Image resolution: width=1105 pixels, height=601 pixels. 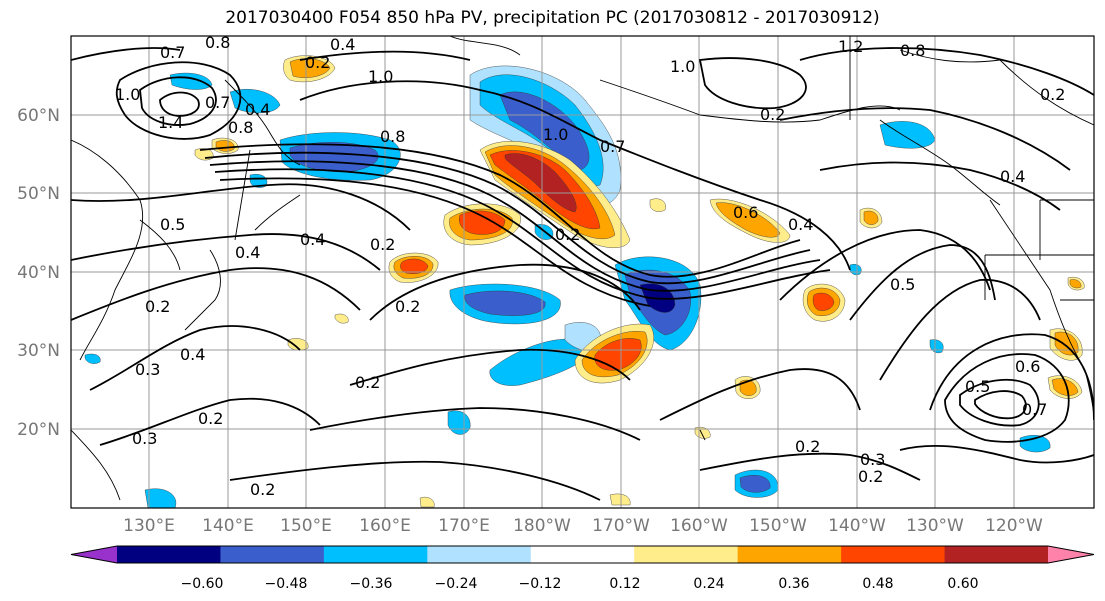 I want to click on colorbar-tick-label: 0.60, so click(x=962, y=584).